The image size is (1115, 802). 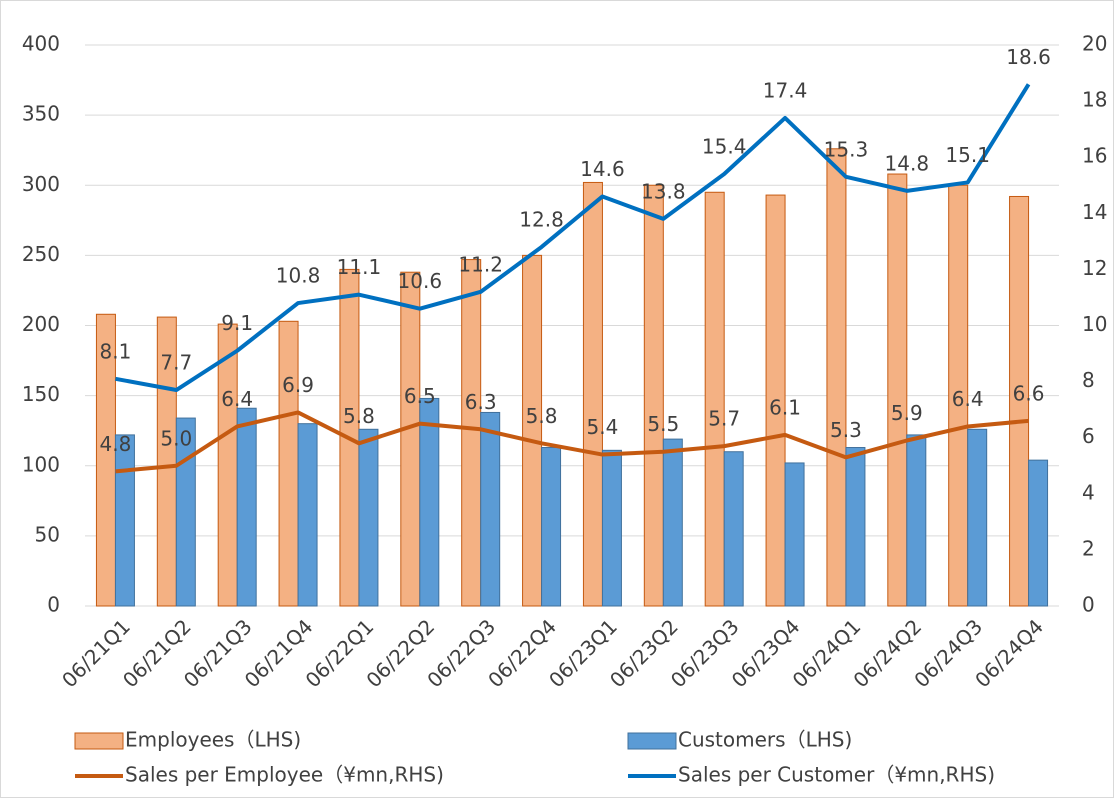 I want to click on data-label: 5.4, so click(x=603, y=427).